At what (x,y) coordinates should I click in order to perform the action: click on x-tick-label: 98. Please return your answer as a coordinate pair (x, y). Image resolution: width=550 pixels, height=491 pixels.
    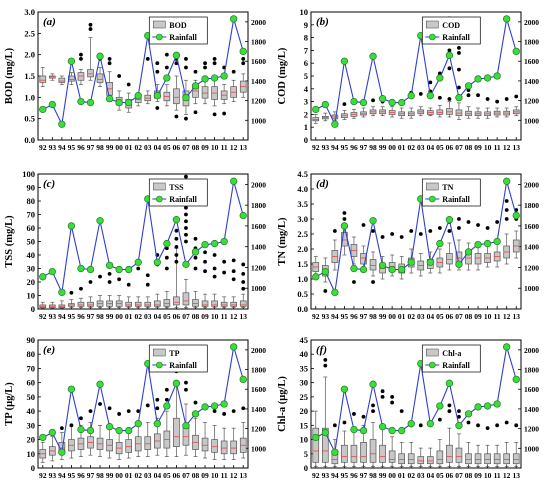
    Looking at the image, I should click on (373, 147).